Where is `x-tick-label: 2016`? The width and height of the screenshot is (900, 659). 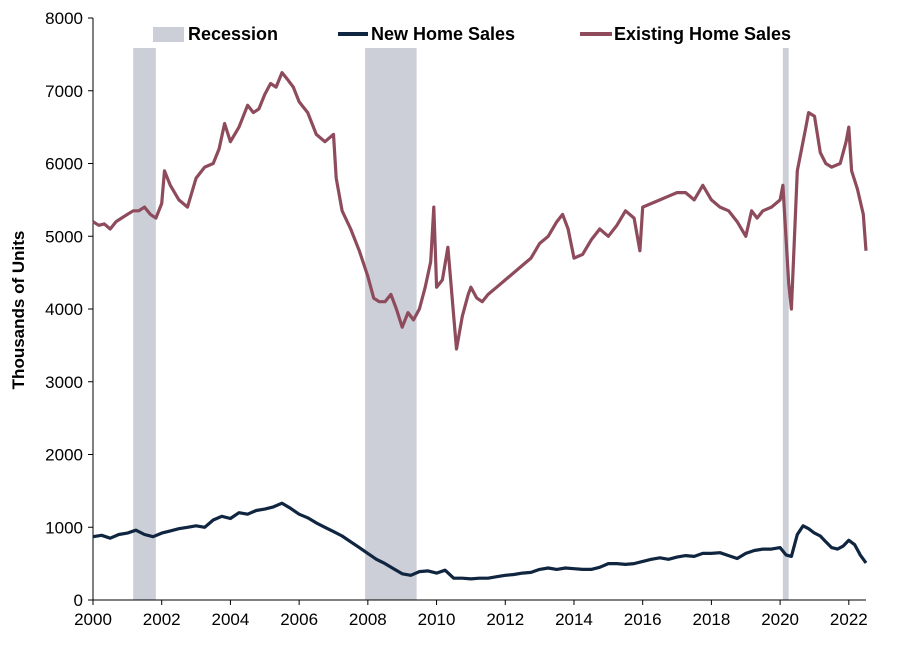
x-tick-label: 2016 is located at coordinates (643, 619).